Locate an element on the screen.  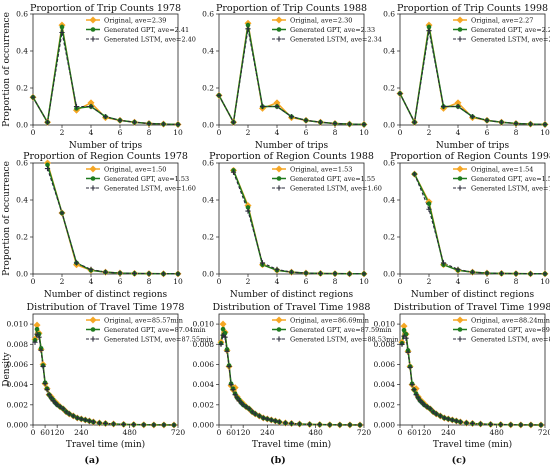
x-tick-label: 2 is located at coordinates (62, 132).